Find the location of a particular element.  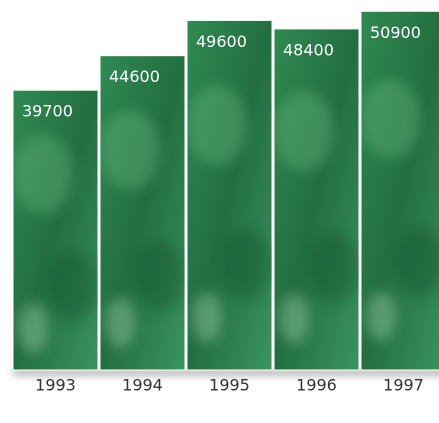

bar is located at coordinates (142, 213).